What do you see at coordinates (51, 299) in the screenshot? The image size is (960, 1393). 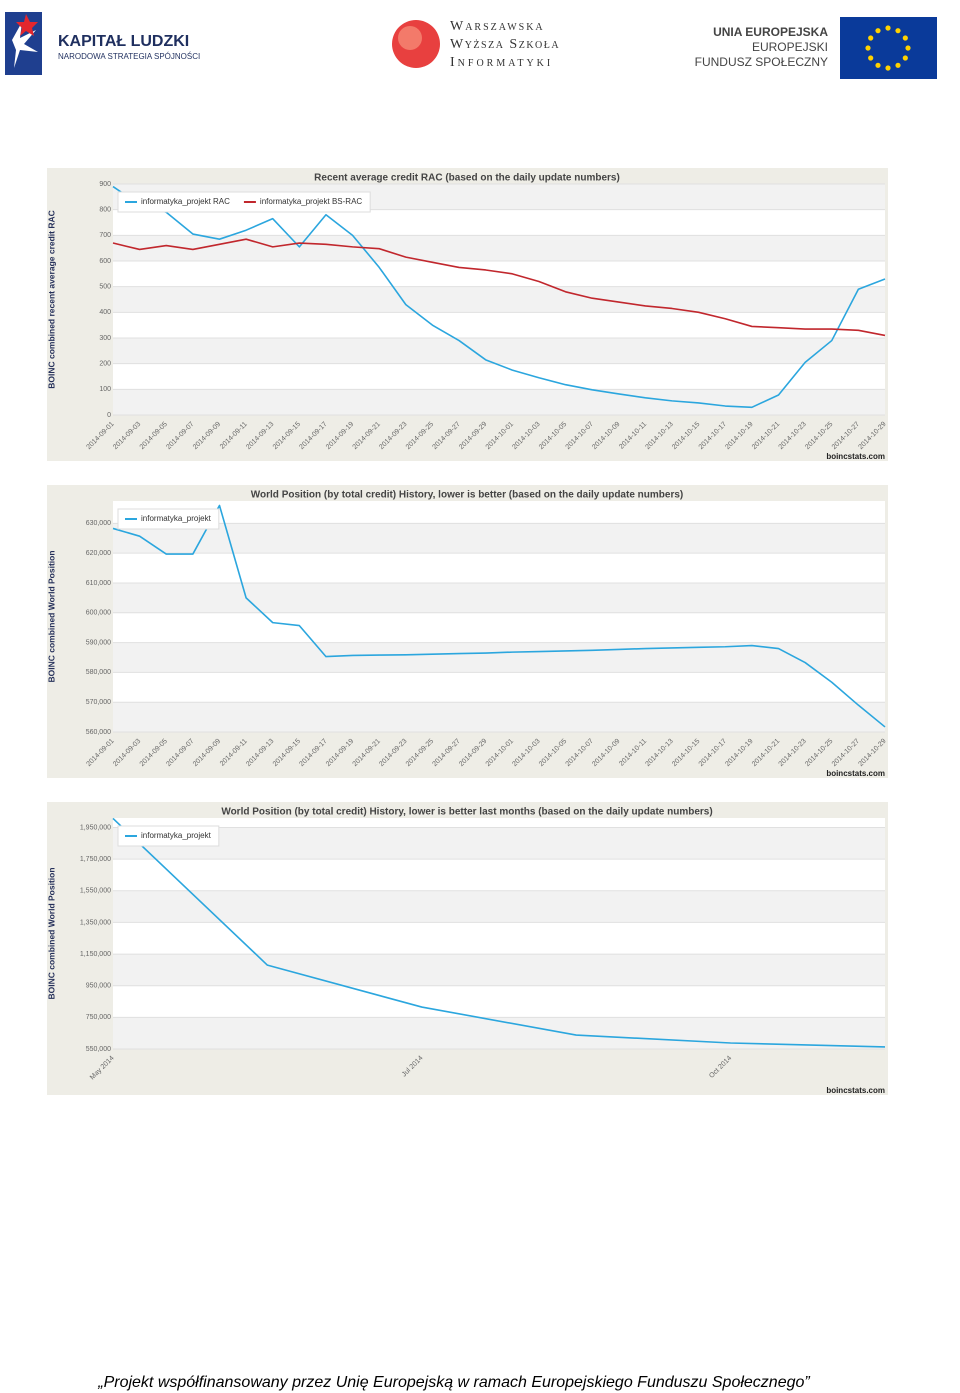 I see `y-axis-label: BOINC combined recent average credit RAC` at bounding box center [51, 299].